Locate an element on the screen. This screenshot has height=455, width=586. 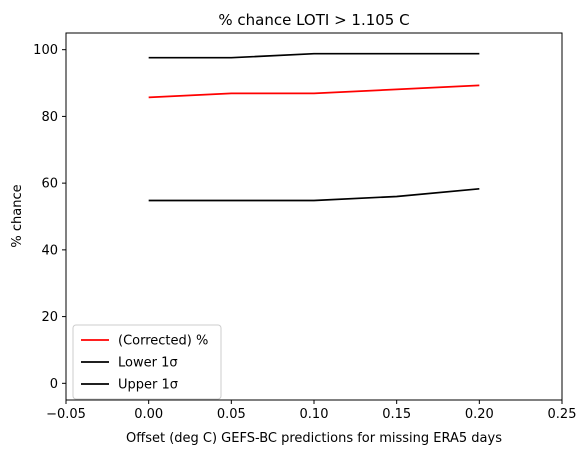
y-tick-label: 40 is located at coordinates (49, 250).